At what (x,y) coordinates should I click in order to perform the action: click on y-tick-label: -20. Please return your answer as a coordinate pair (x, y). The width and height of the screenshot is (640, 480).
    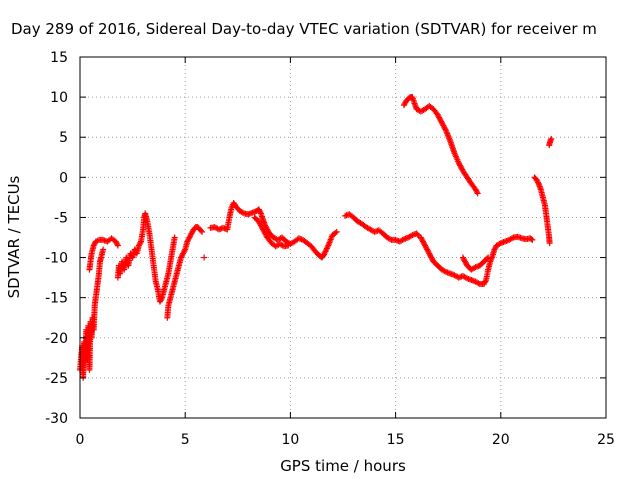
    Looking at the image, I should click on (56, 339).